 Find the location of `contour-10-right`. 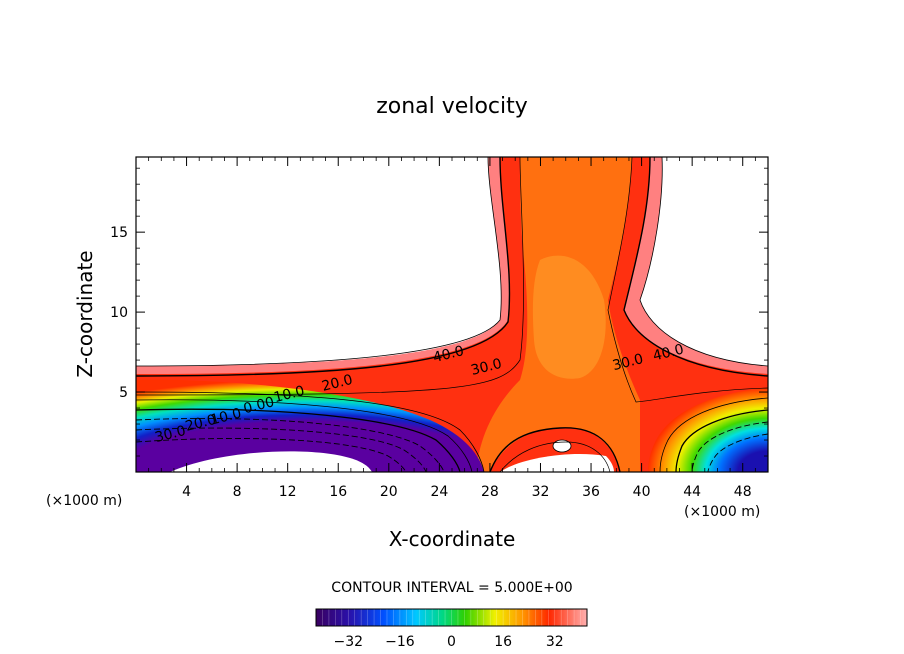

contour-10-right is located at coordinates (713, 434).